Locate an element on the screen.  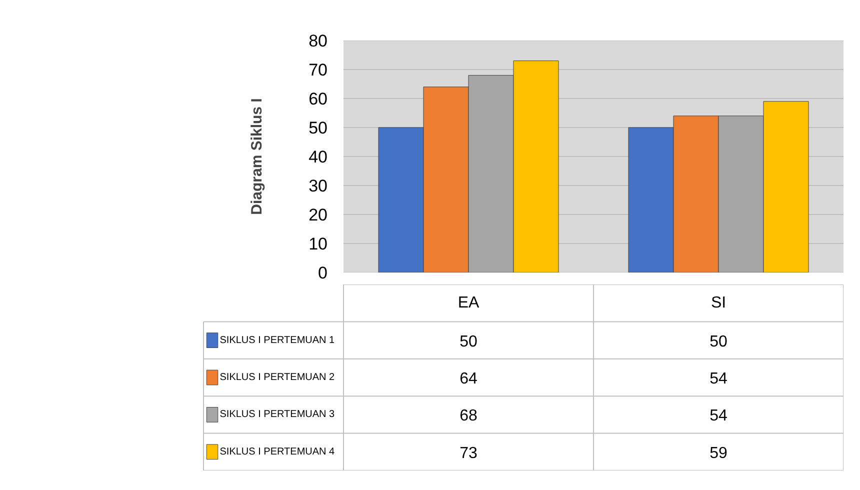
legend-label: SIKLUS I PERTEMUAN 2 is located at coordinates (278, 377).